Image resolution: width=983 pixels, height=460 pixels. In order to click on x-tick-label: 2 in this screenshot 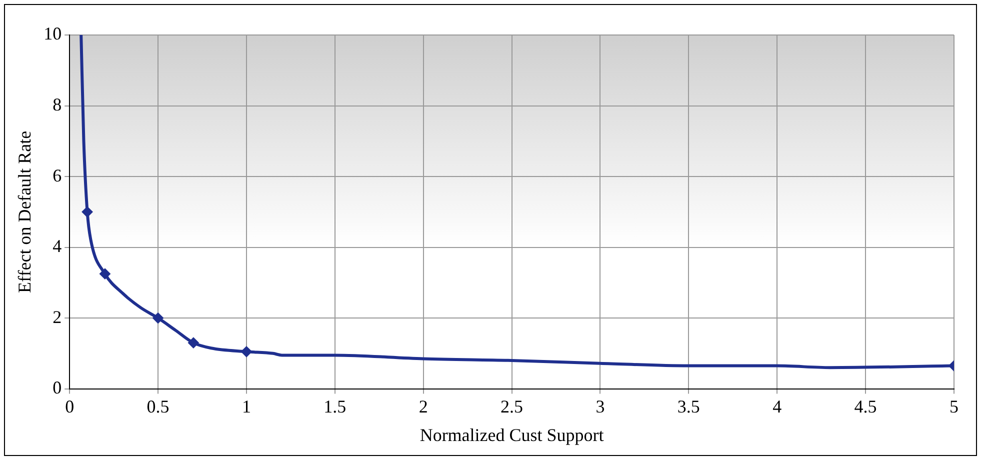, I will do `click(423, 406)`.